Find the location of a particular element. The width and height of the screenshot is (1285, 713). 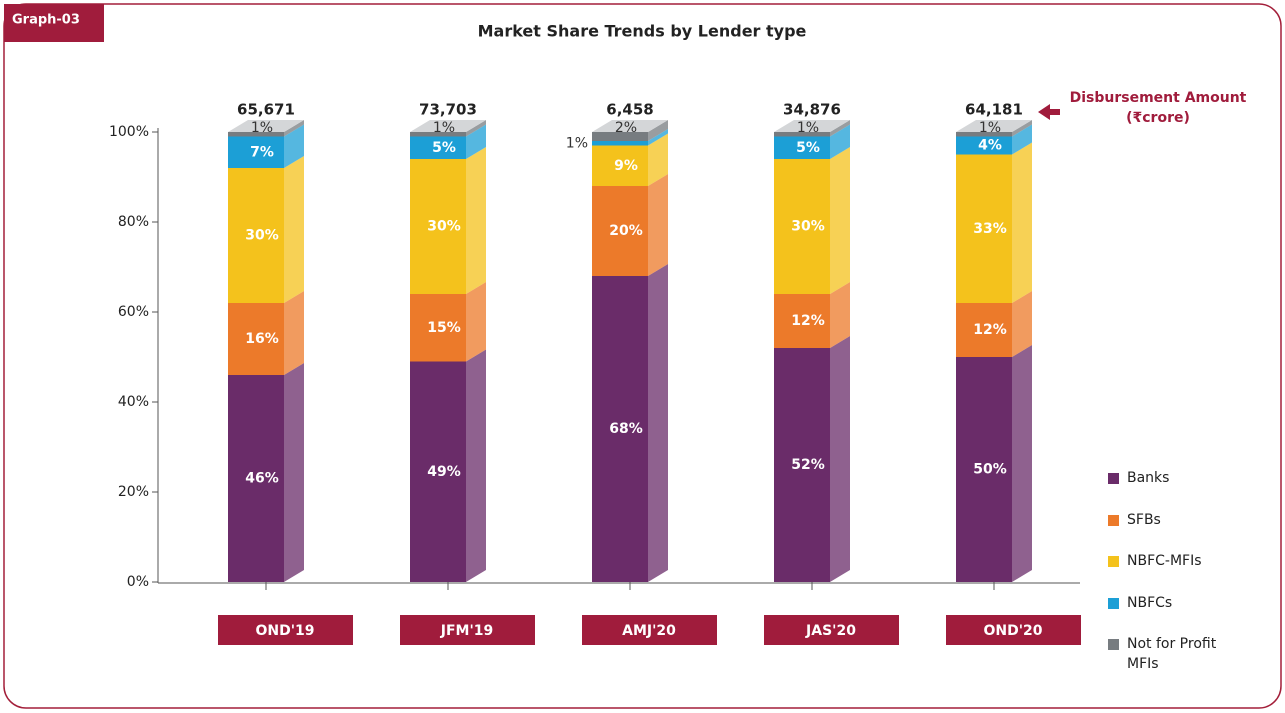

data-label: 16% is located at coordinates (262, 339).